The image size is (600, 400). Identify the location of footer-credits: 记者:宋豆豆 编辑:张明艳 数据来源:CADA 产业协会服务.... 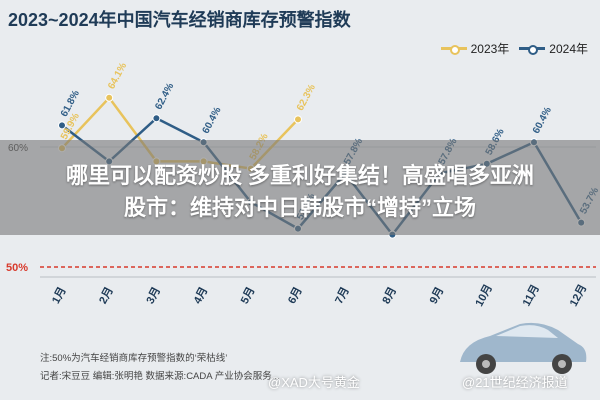
(160, 376).